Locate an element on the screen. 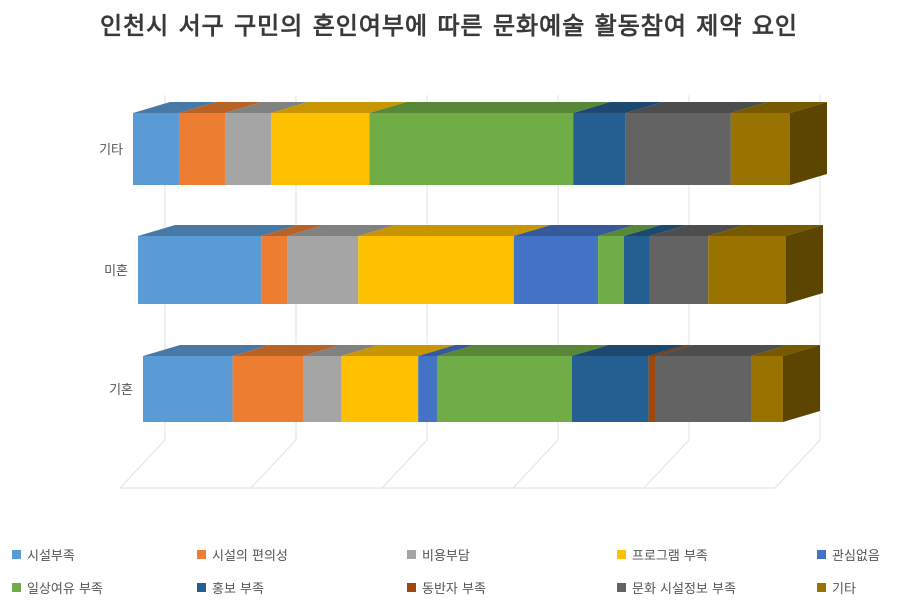  legend-label: 시설부족 is located at coordinates (51, 556).